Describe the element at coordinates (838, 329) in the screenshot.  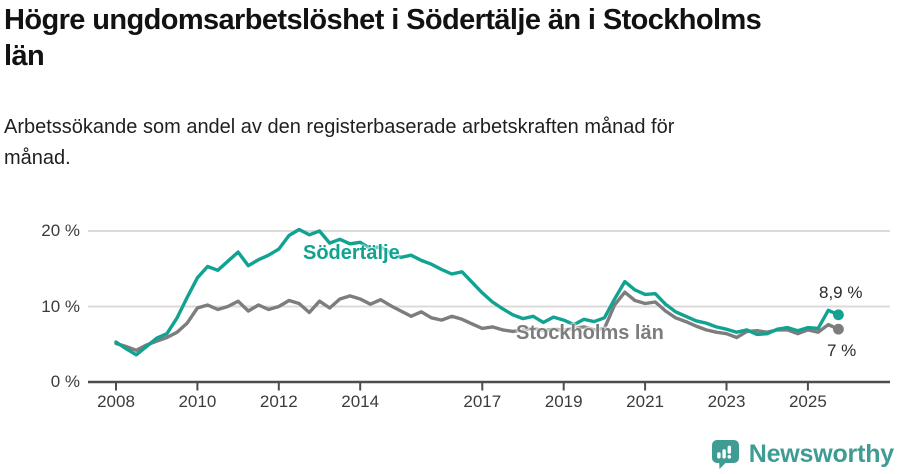
I see `end-dot-stockholms-län` at that location.